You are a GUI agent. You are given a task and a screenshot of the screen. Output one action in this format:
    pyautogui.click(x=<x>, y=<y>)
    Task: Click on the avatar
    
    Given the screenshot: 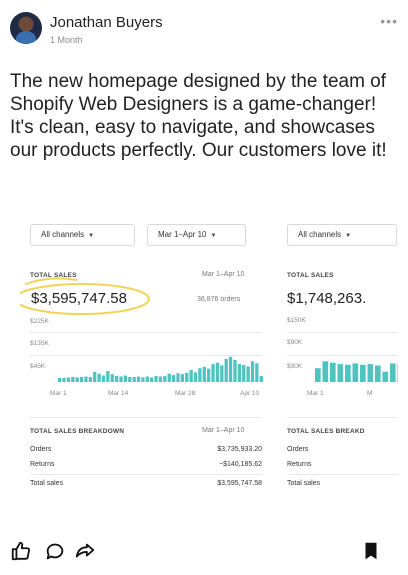 What is the action you would take?
    pyautogui.click(x=26, y=28)
    